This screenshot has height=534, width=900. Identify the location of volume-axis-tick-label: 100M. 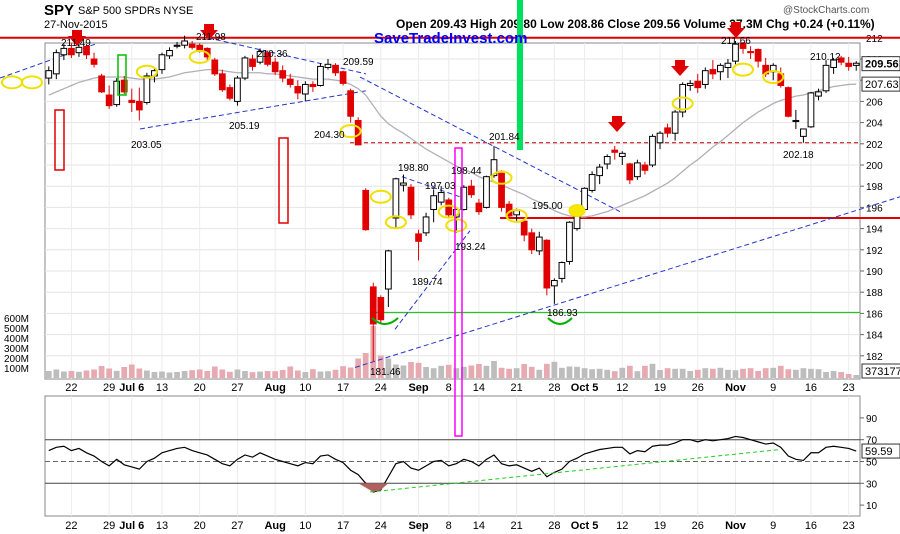
(16, 369).